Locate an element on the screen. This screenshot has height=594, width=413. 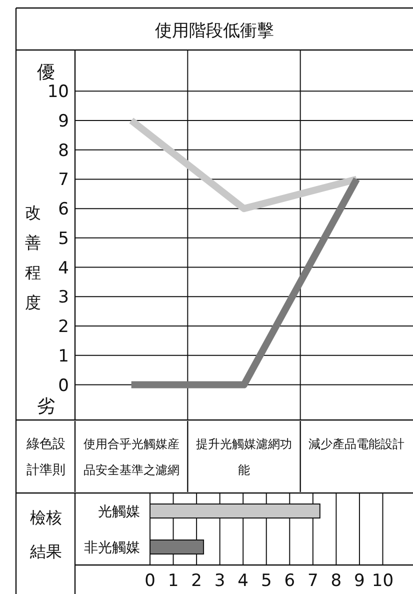
ytick: 0 is located at coordinates (63, 386).